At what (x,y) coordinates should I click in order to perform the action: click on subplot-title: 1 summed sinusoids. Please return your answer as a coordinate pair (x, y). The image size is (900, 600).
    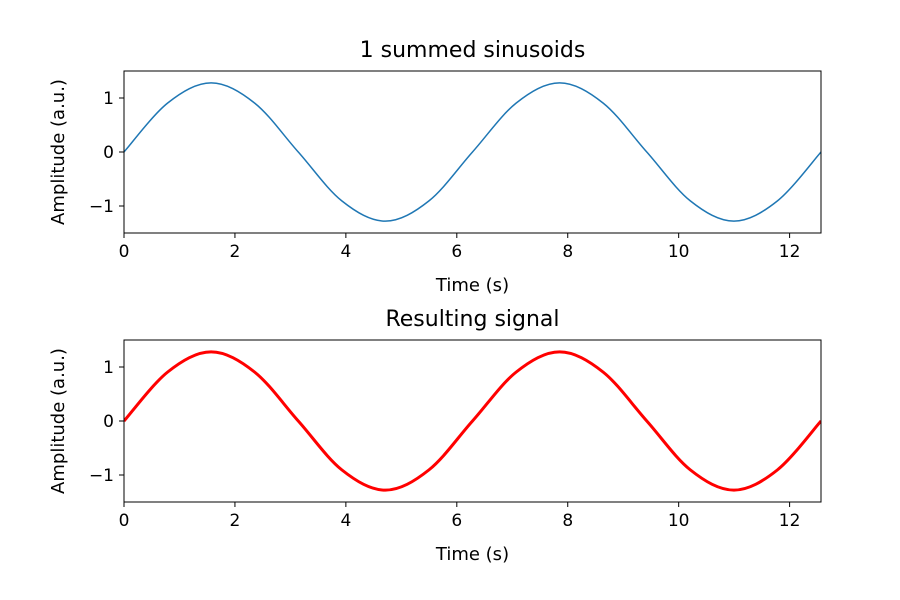
    Looking at the image, I should click on (473, 50).